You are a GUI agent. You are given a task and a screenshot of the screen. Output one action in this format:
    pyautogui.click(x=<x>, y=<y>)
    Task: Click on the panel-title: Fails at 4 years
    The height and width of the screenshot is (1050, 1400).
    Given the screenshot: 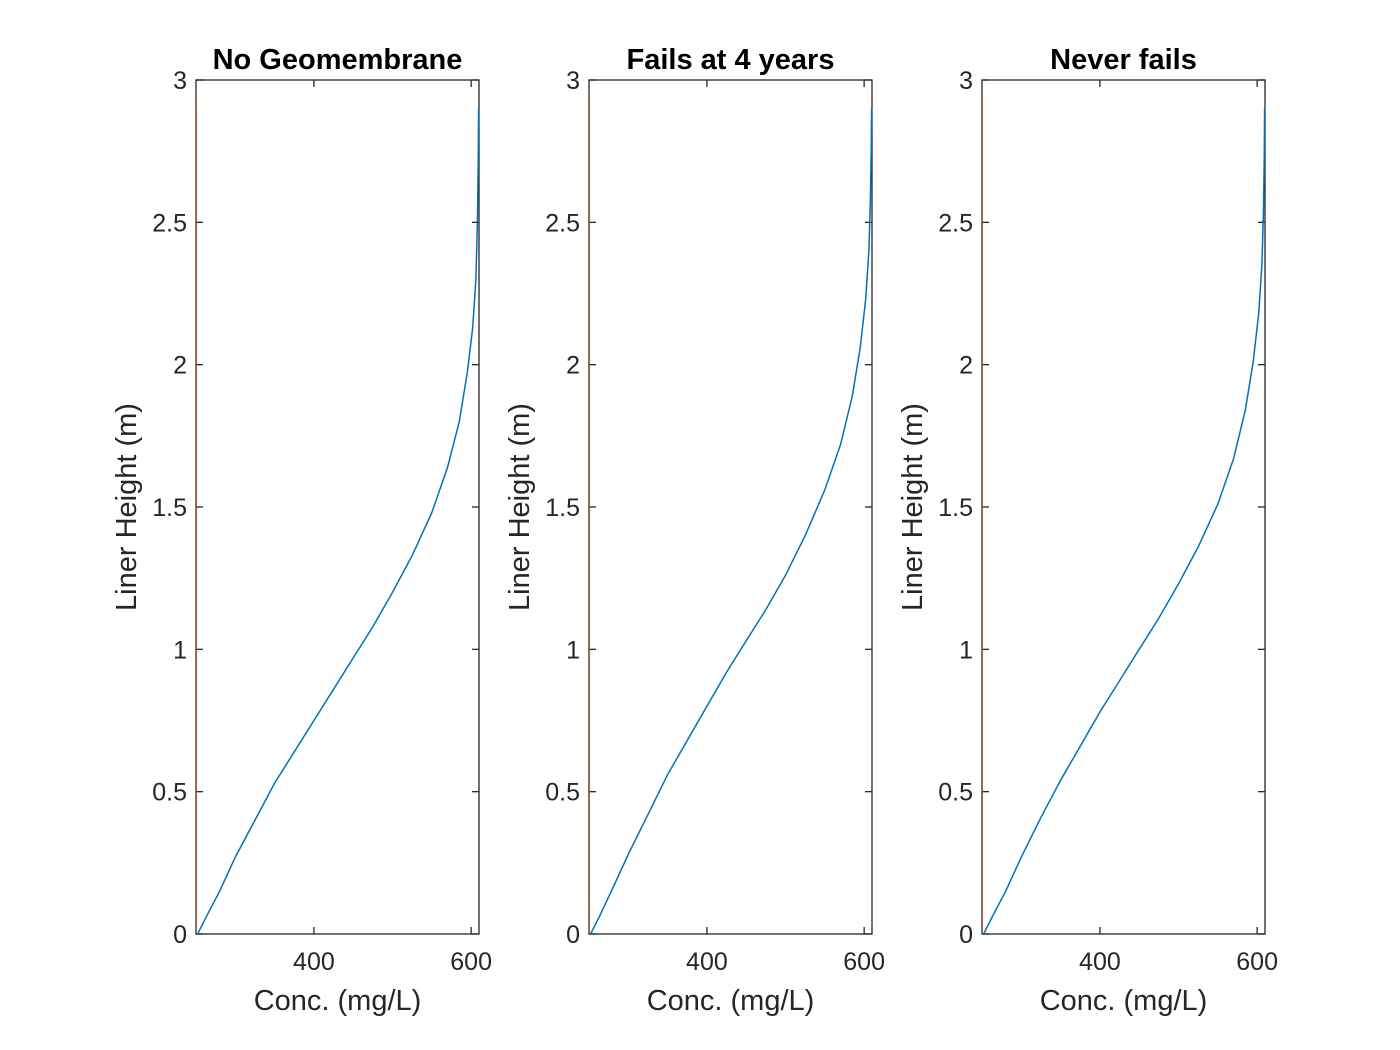 What is the action you would take?
    pyautogui.click(x=731, y=60)
    